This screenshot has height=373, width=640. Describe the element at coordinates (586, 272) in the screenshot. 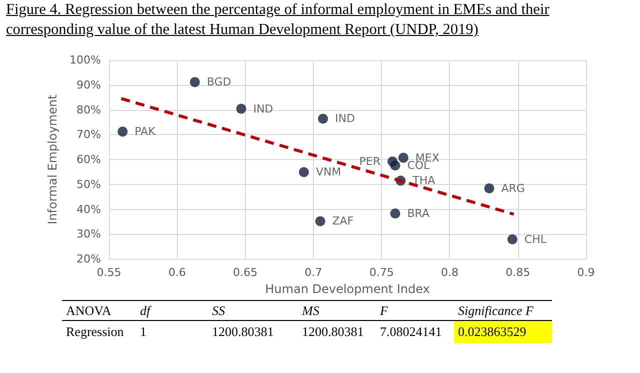

I see `x-tick-label: 0.9` at that location.